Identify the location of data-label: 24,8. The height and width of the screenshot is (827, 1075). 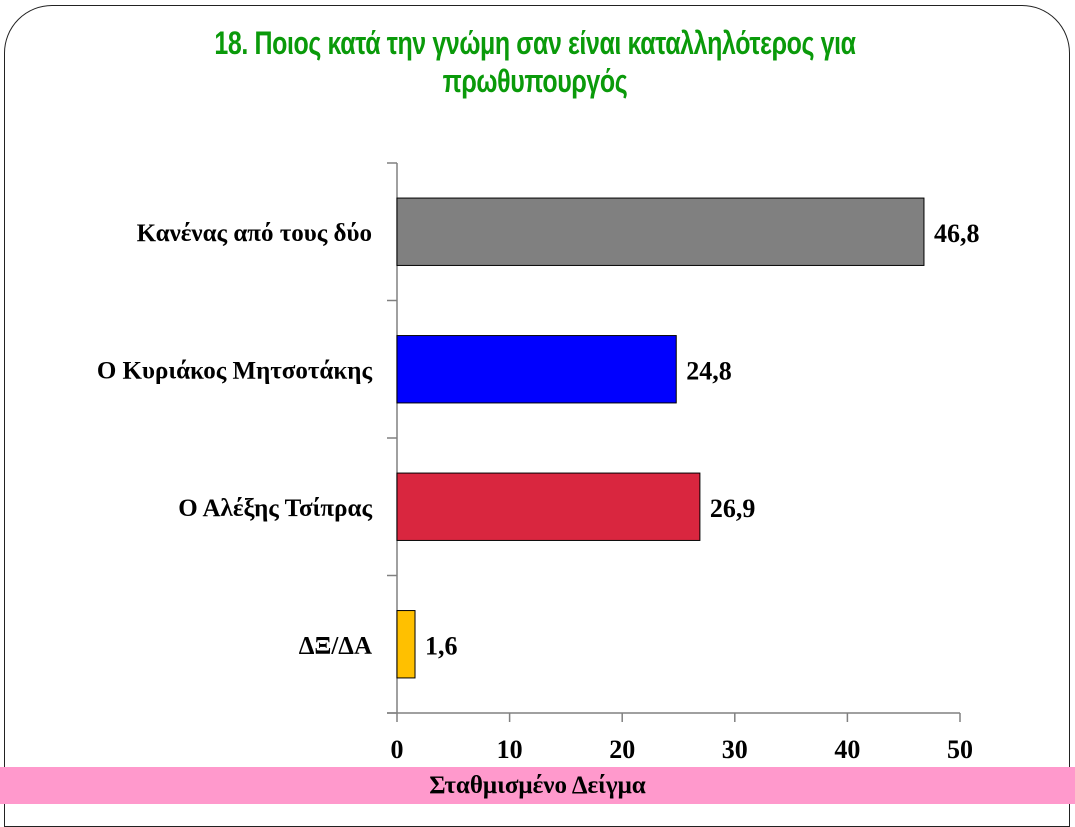
(709, 370).